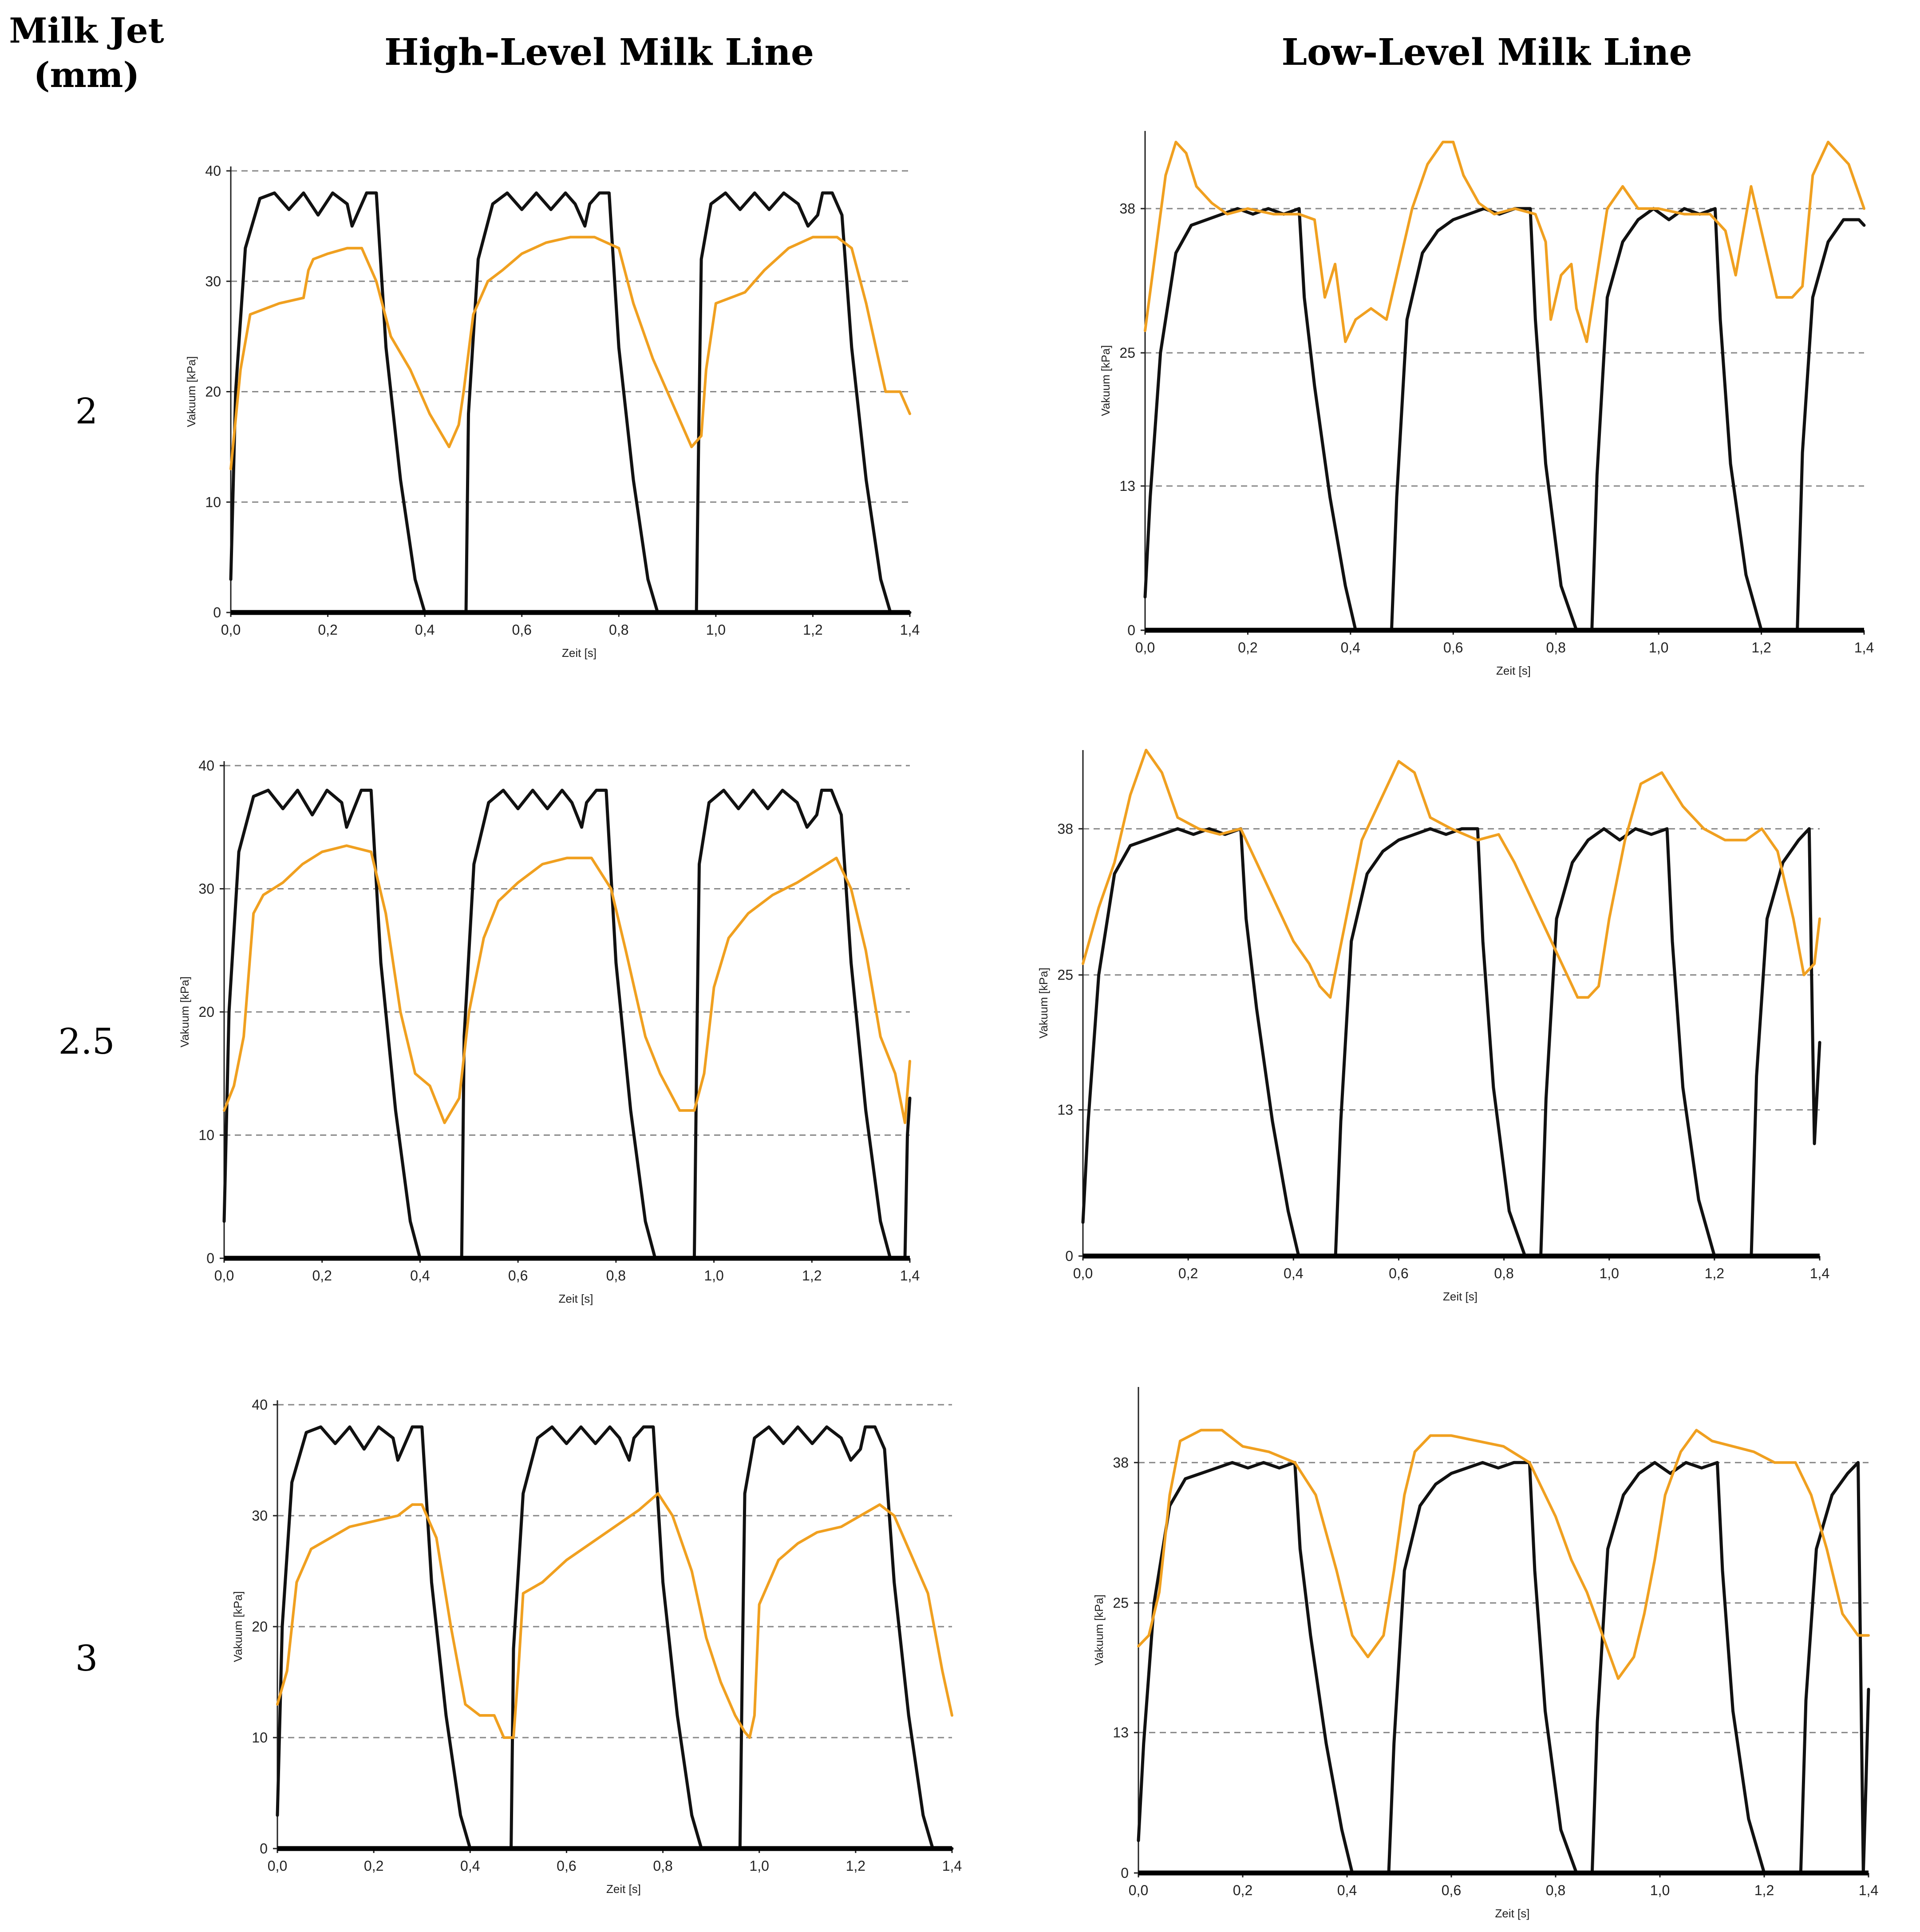  Describe the element at coordinates (716, 630) in the screenshot. I see `xtick-label-high-2-5: 1,0` at that location.